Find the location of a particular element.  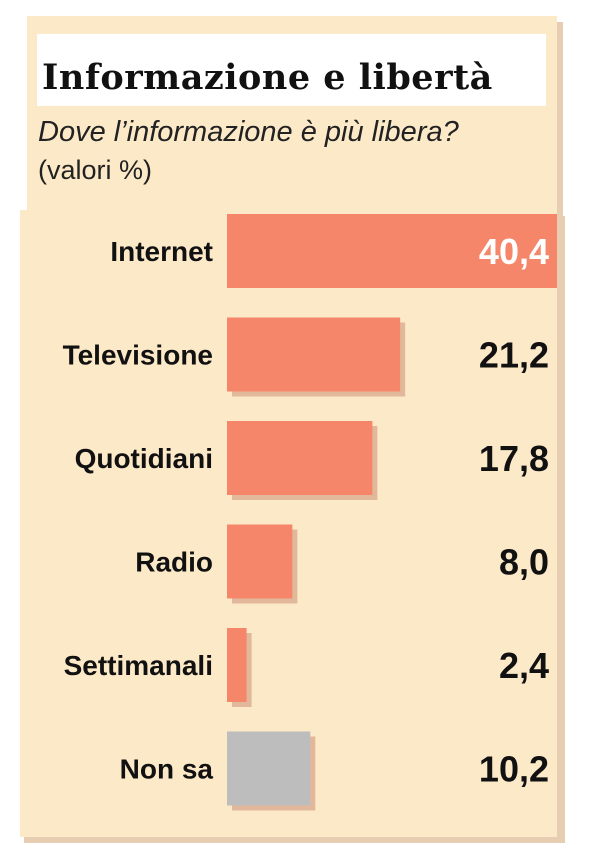

category-label: Quotidiani is located at coordinates (144, 458).